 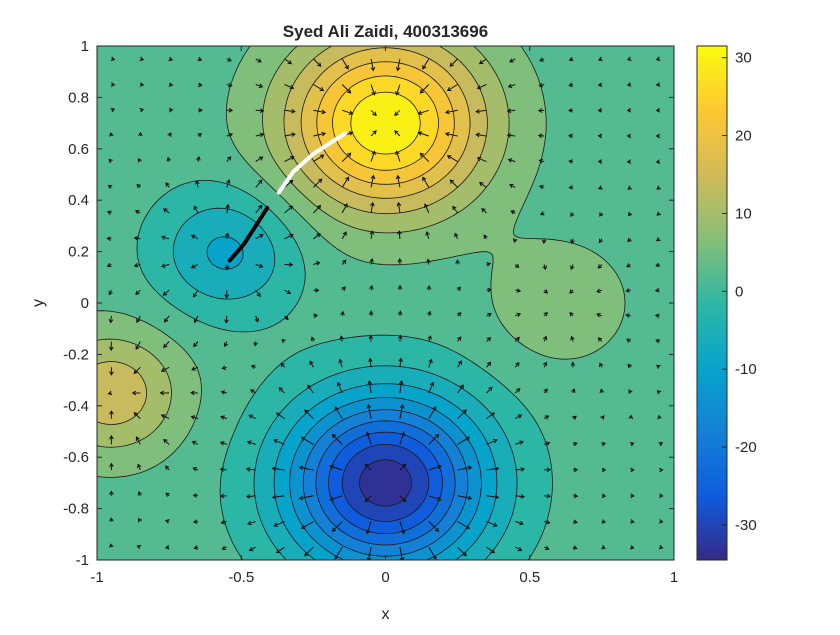 I want to click on x-tick-label: 0.5, so click(x=529, y=577).